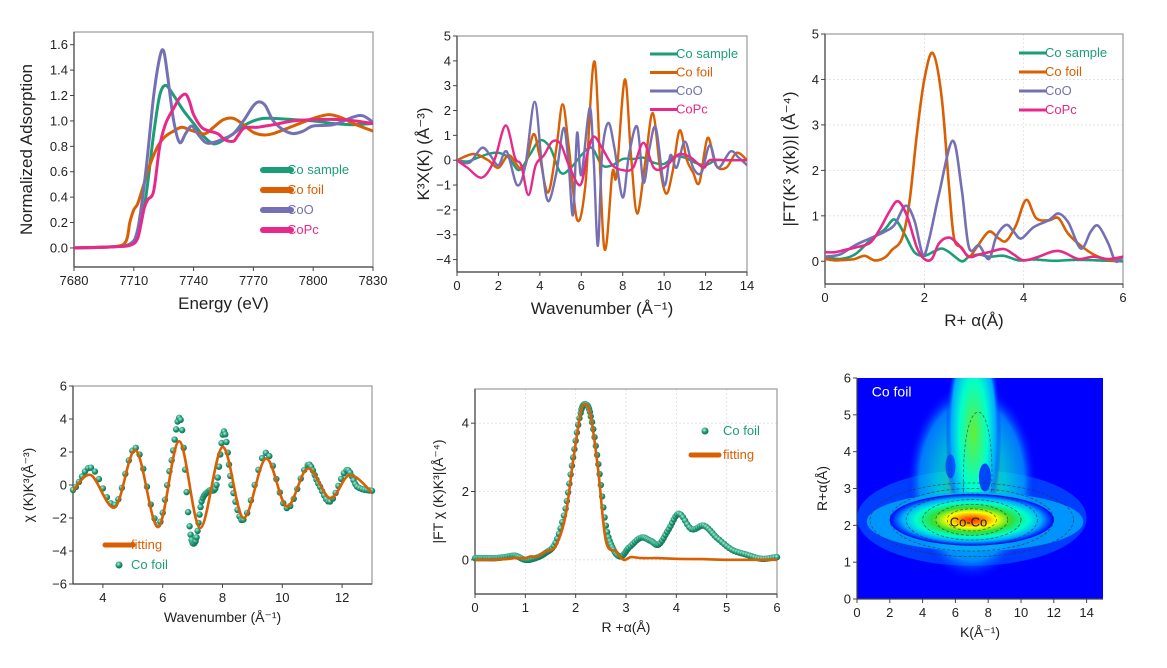 Image resolution: width=1167 pixels, height=668 pixels. I want to click on x-tick-label: 7830, so click(373, 280).